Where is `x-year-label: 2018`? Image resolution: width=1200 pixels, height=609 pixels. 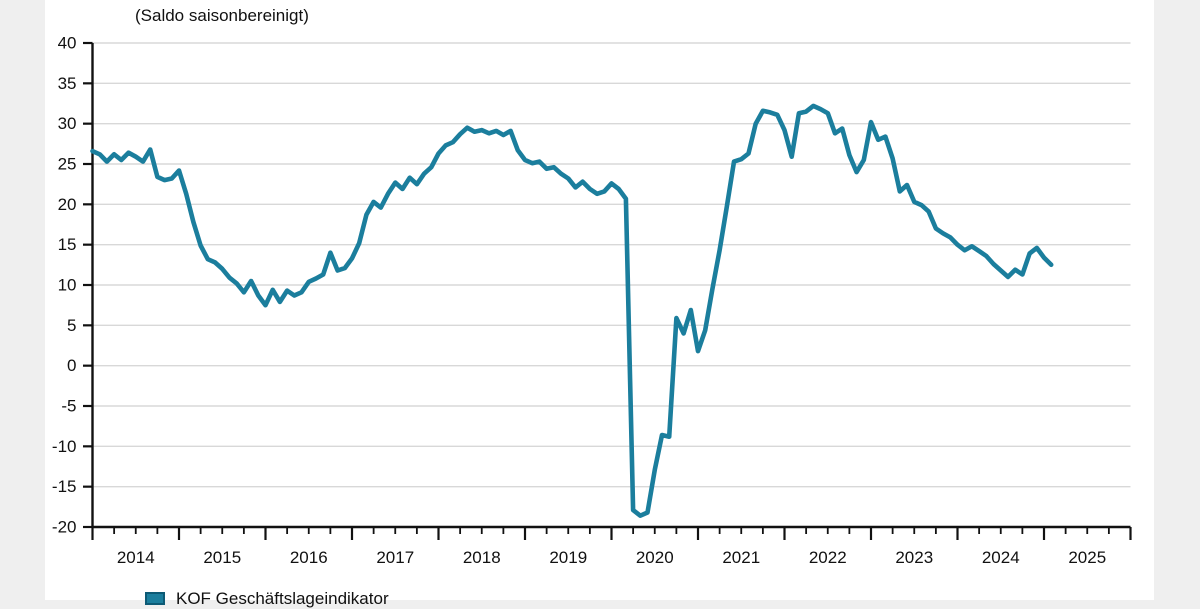 x-year-label: 2018 is located at coordinates (482, 557).